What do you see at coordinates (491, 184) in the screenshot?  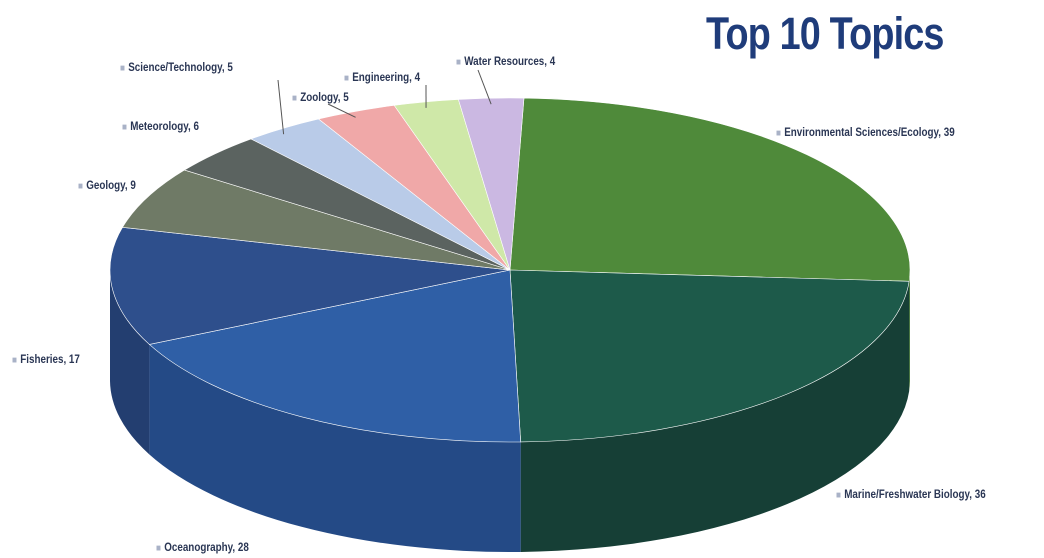 I see `pie-slice-water-resources` at bounding box center [491, 184].